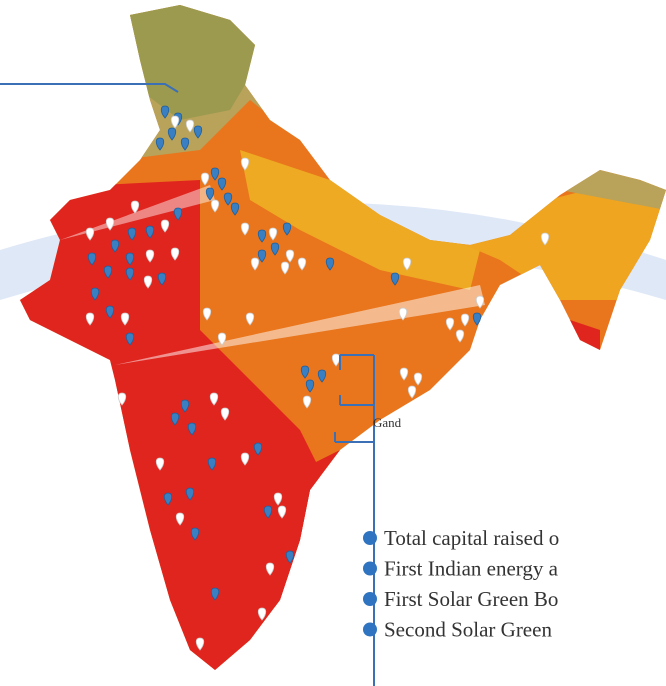  Describe the element at coordinates (468, 630) in the screenshot. I see `timeline-text: Second Solar Green` at that location.